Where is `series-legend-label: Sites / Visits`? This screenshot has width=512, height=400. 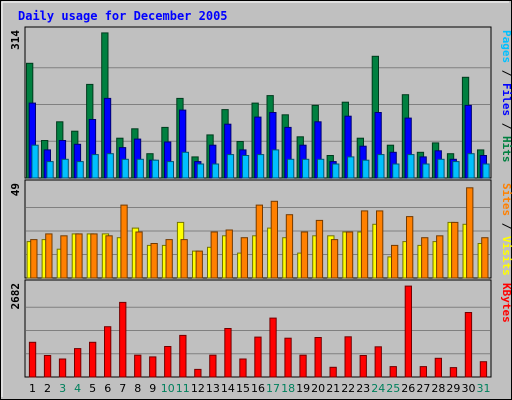
series-legend-label: Sites / Visits is located at coordinates (506, 229).